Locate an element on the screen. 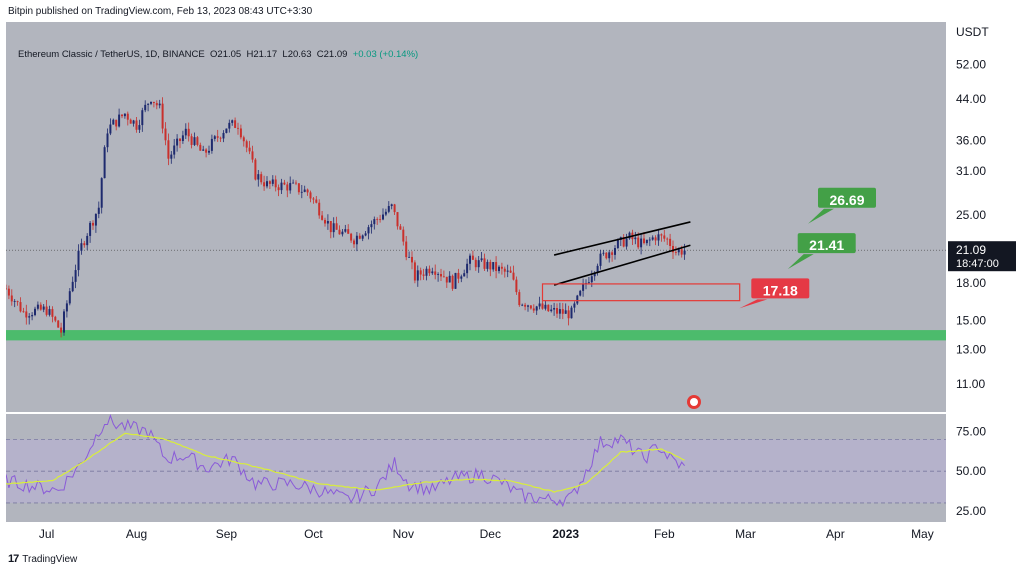 The height and width of the screenshot is (573, 1024). symbol-name: Ethereum Classic / TetherUS, 1D, BINANCE is located at coordinates (111, 54).